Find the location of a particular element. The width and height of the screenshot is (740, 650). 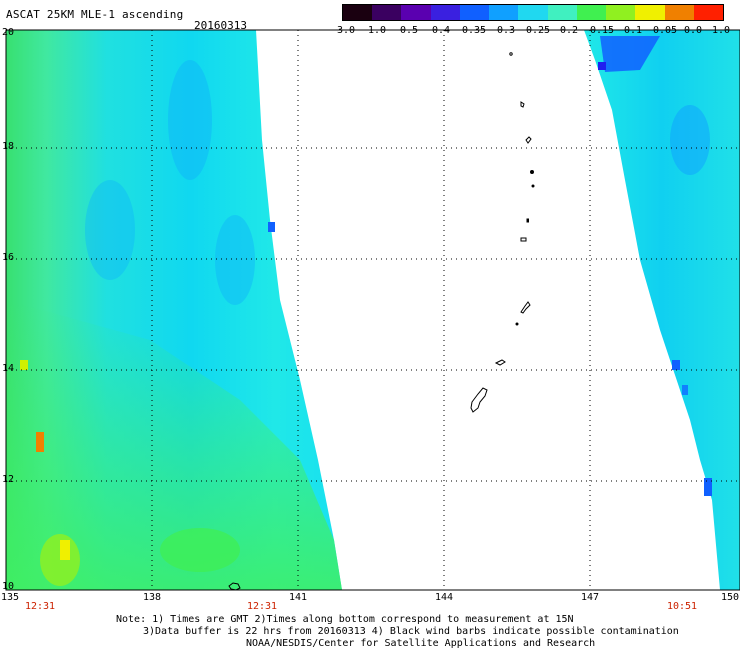

colorbar-label: -0.5 is located at coordinates (406, 30).